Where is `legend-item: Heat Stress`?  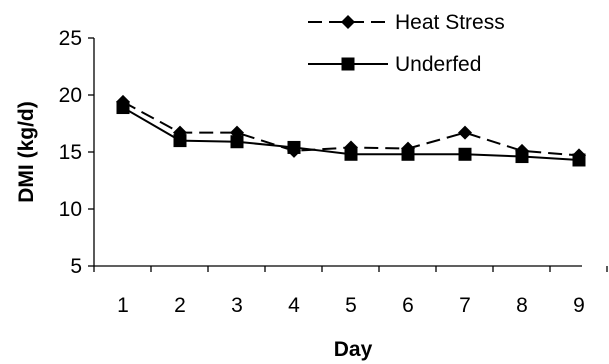 legend-item: Heat Stress is located at coordinates (406, 22).